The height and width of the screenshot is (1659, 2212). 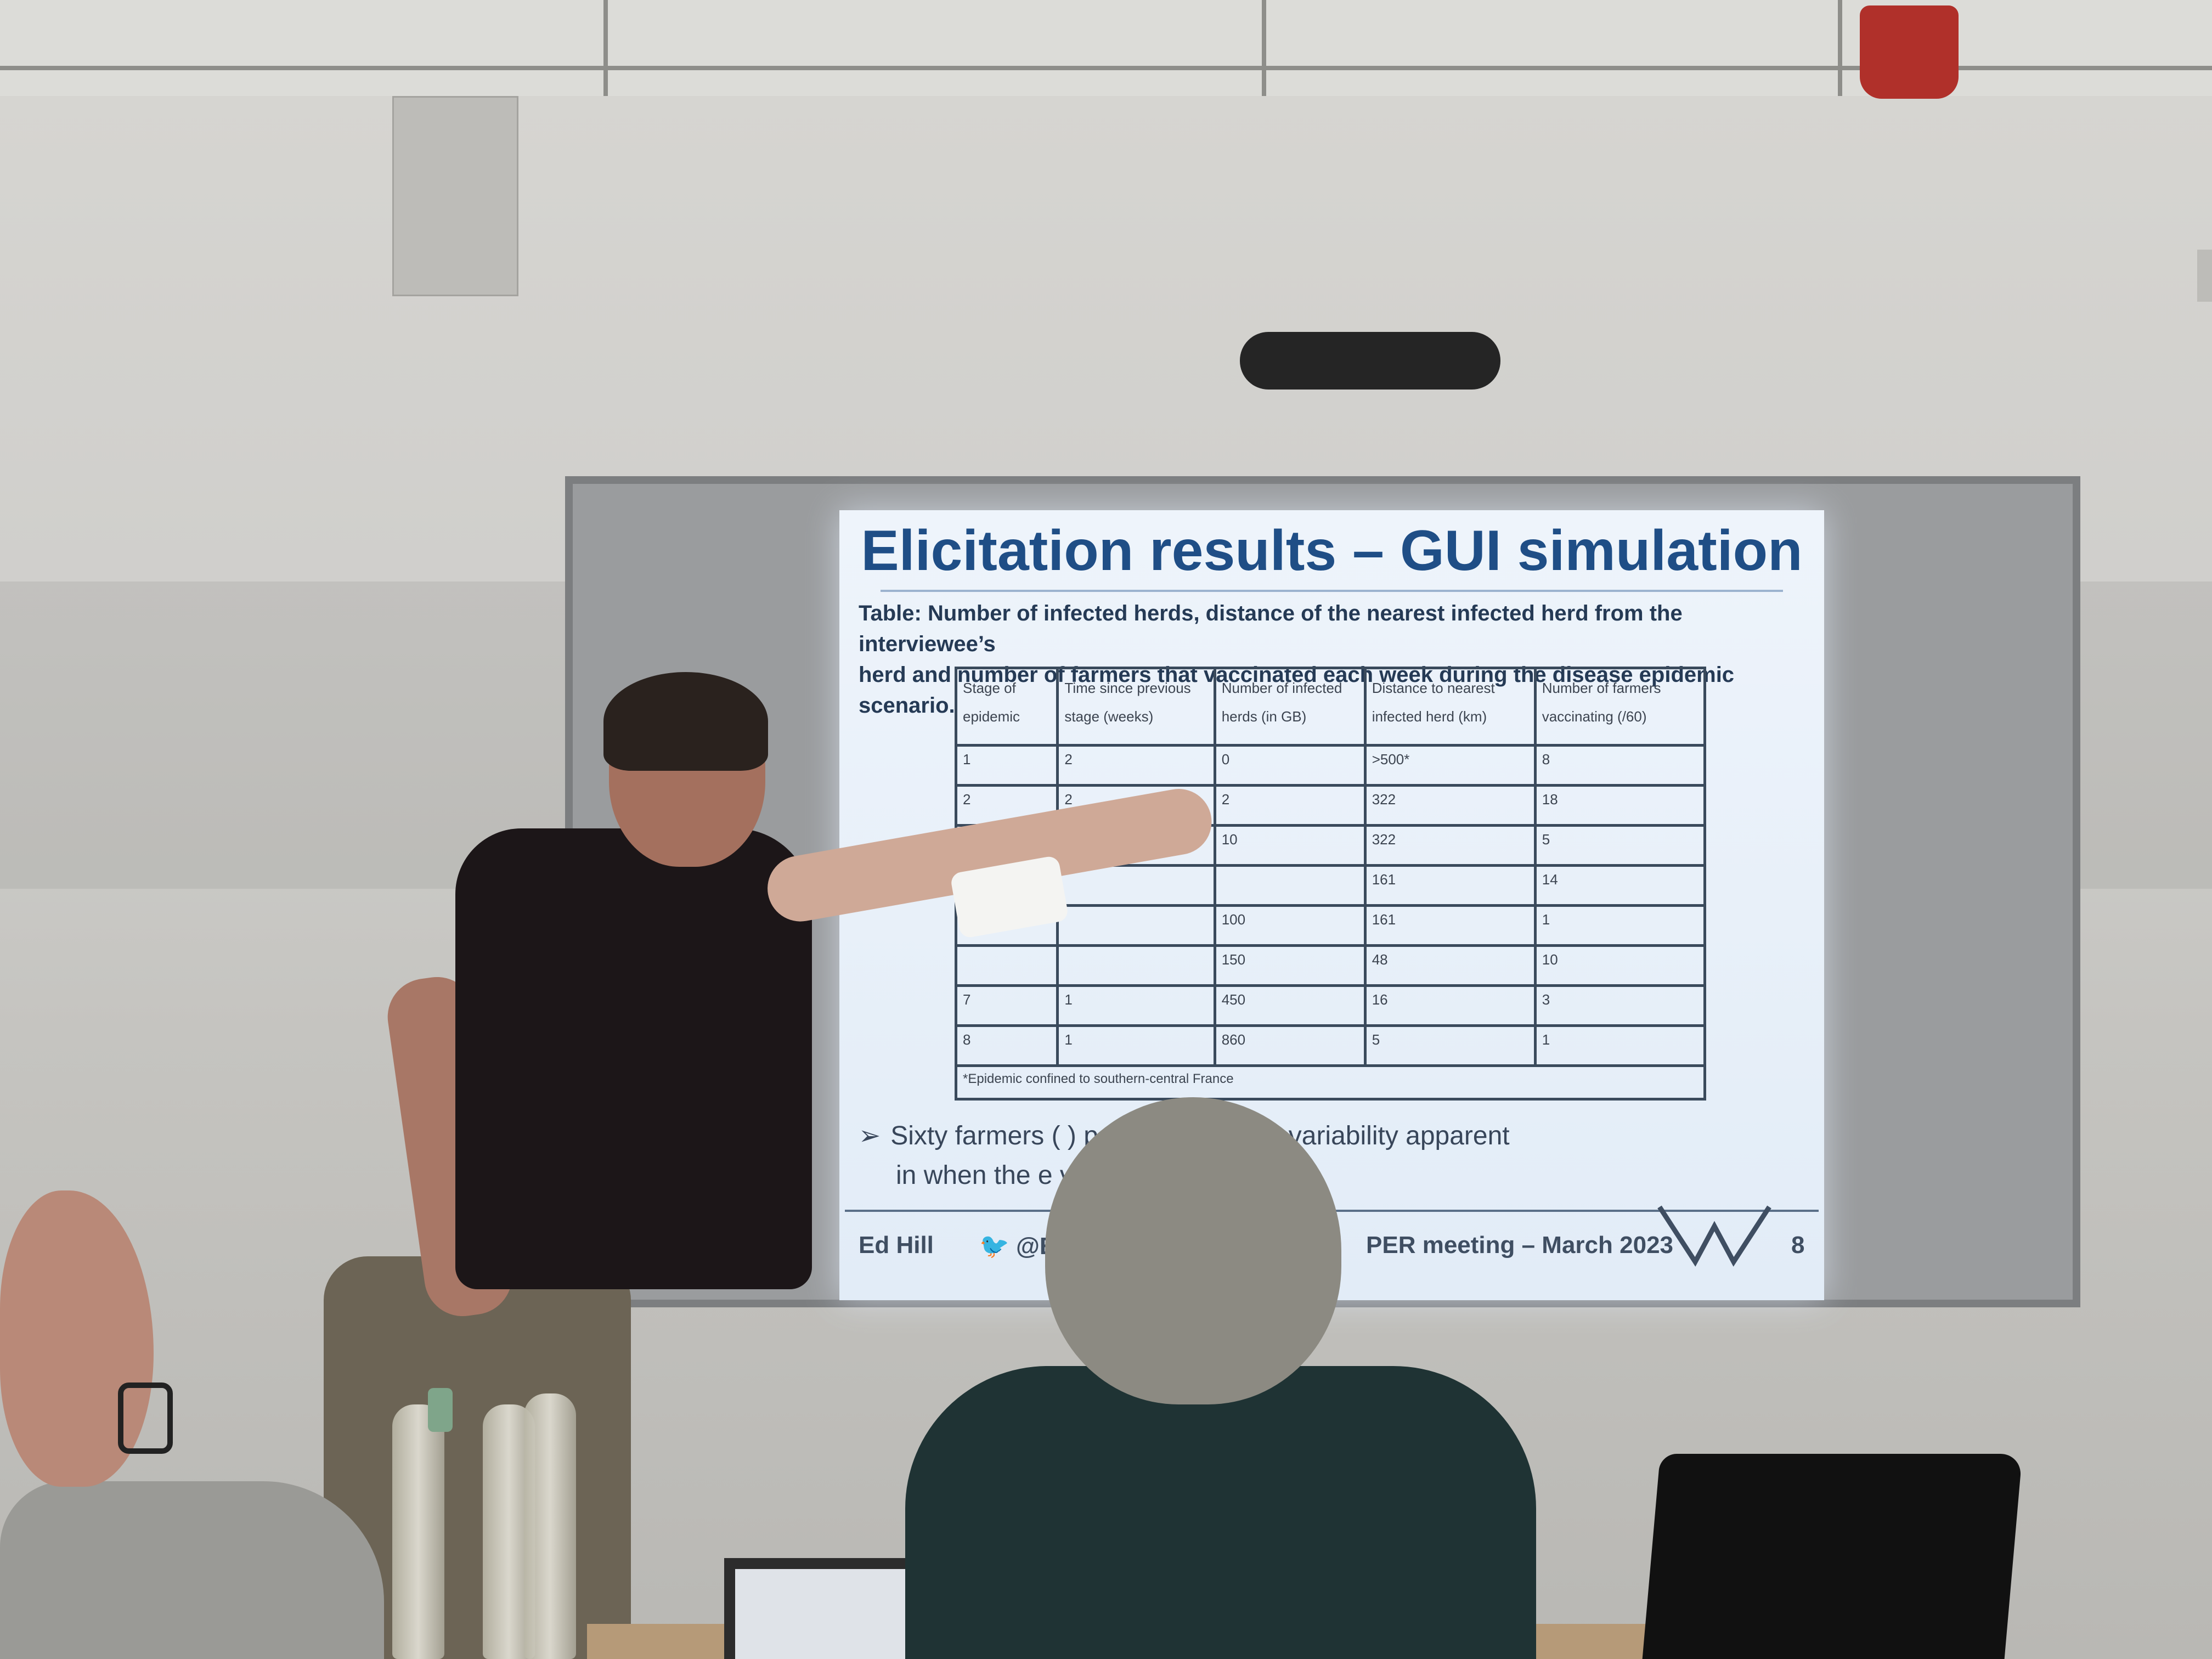 What do you see at coordinates (1290, 966) in the screenshot?
I see `table-cell: 150` at bounding box center [1290, 966].